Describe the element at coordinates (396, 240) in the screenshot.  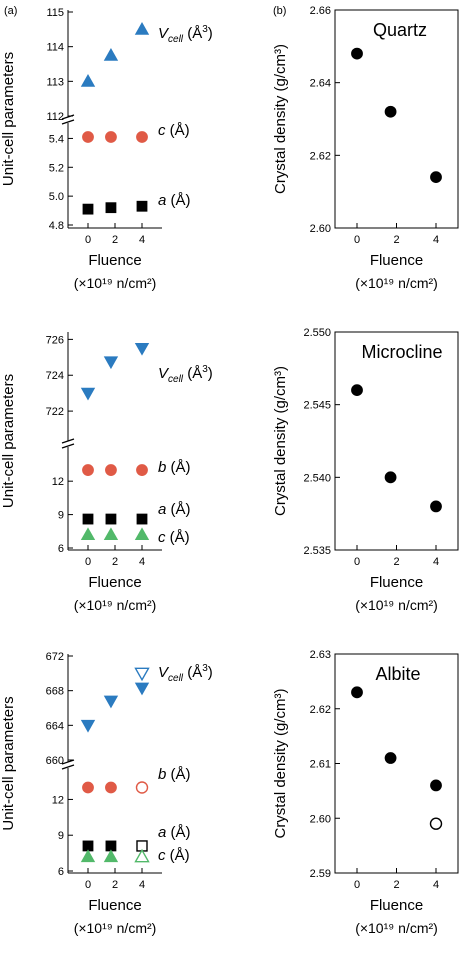
I see `quartz-density-xtick-label-1: 2` at that location.